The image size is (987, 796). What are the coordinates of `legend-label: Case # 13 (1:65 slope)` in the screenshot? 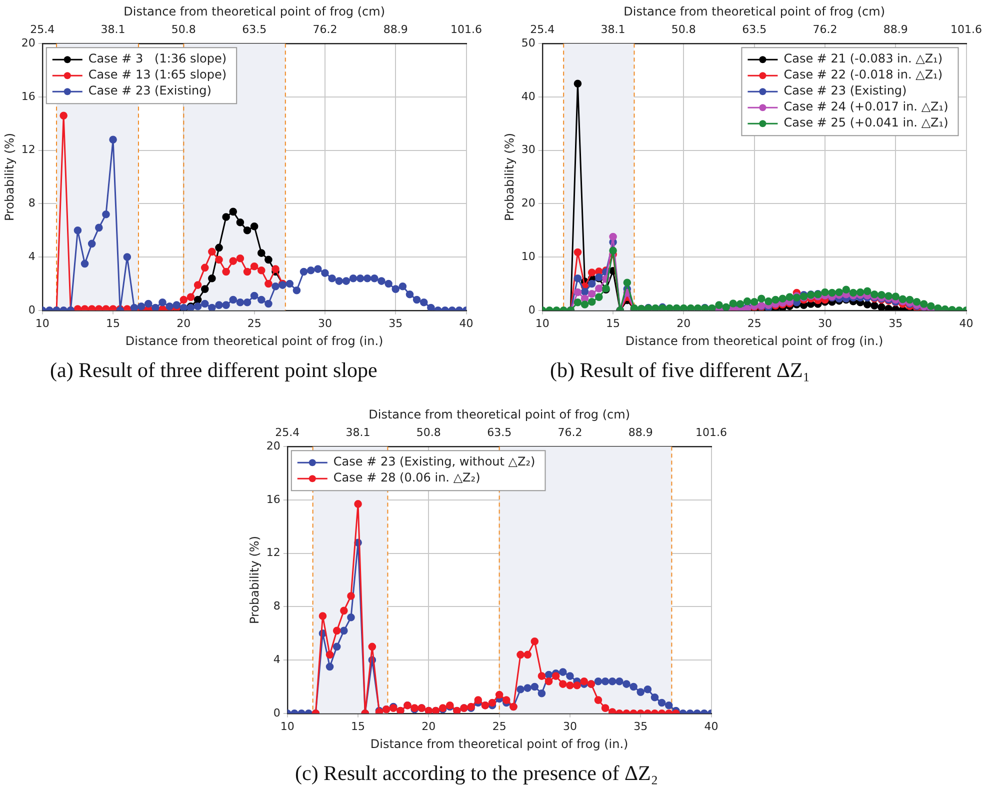 It's located at (157, 75).